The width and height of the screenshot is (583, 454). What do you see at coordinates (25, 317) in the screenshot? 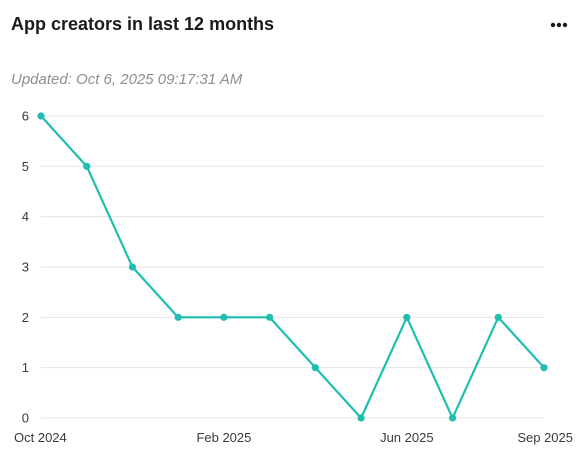
I see `y-tick-label: 2` at bounding box center [25, 317].